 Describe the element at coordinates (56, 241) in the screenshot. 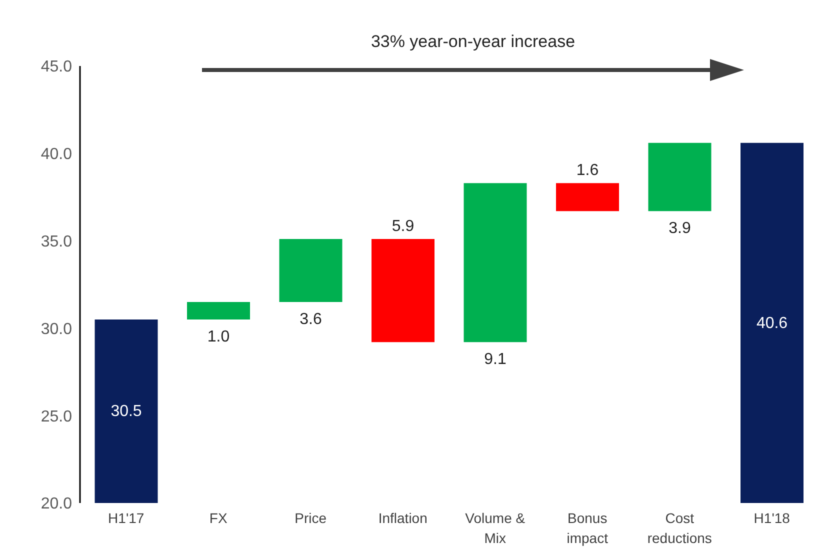

I see `y-tick-label: 35.0` at that location.